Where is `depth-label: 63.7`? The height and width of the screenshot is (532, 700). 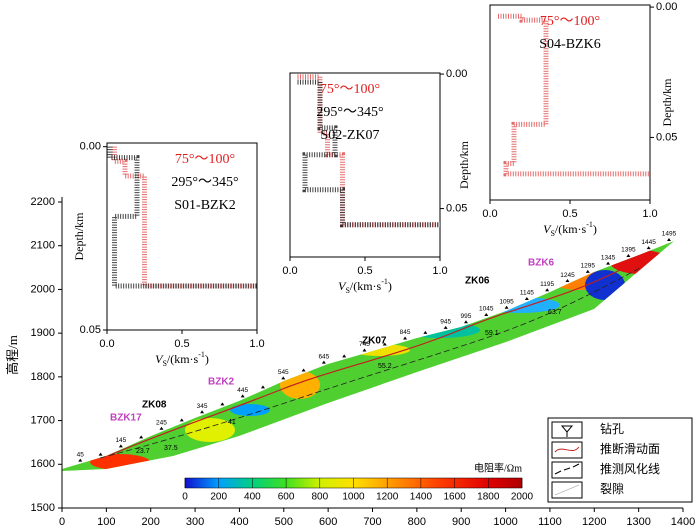 depth-label: 63.7 is located at coordinates (555, 312).